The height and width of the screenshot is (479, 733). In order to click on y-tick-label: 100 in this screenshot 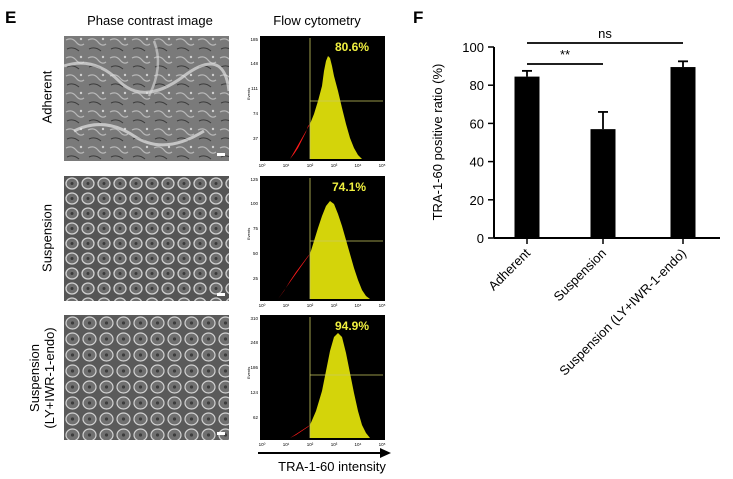, I will do `click(473, 47)`.